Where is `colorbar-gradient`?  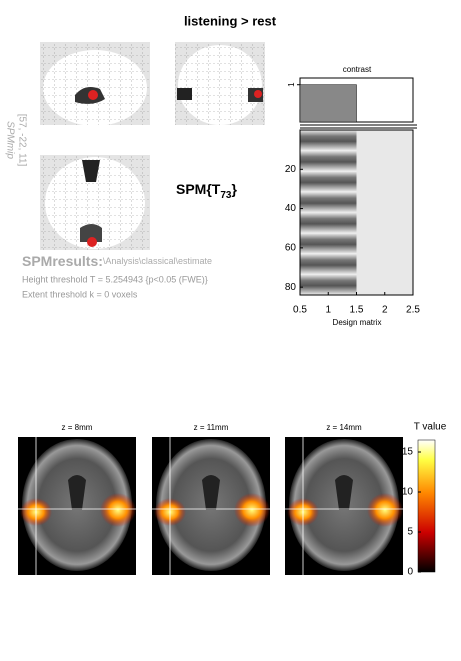
colorbar-gradient is located at coordinates (426, 506).